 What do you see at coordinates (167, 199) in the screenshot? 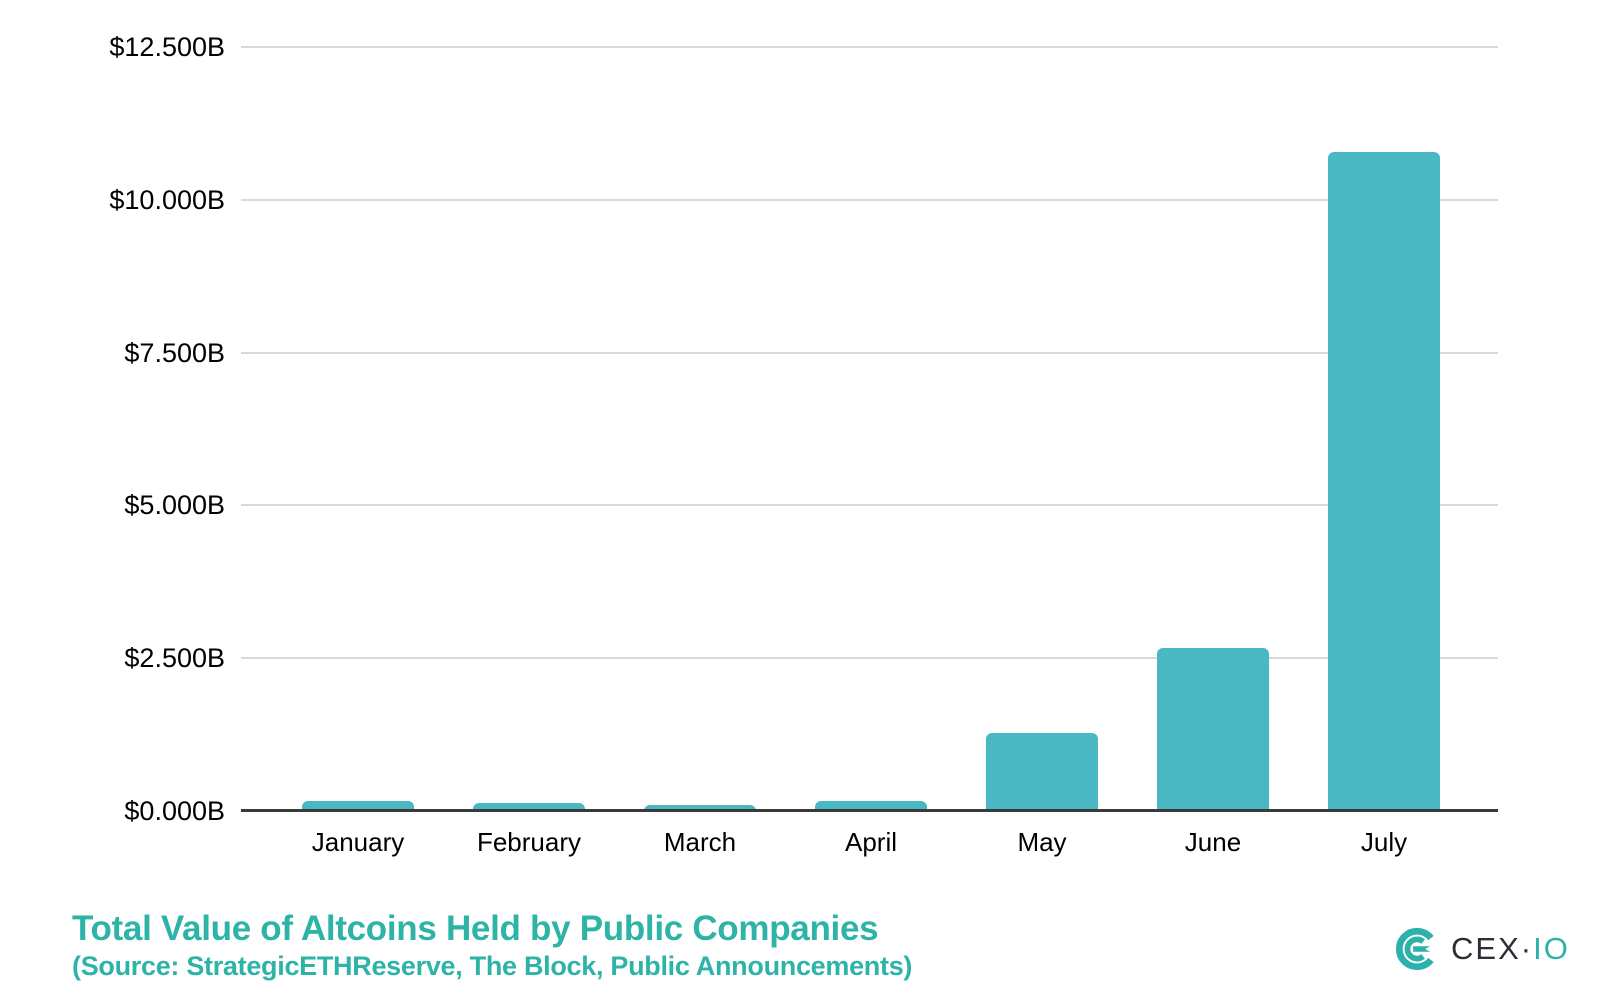
I see `y-tick-label: $10.000B` at bounding box center [167, 199].